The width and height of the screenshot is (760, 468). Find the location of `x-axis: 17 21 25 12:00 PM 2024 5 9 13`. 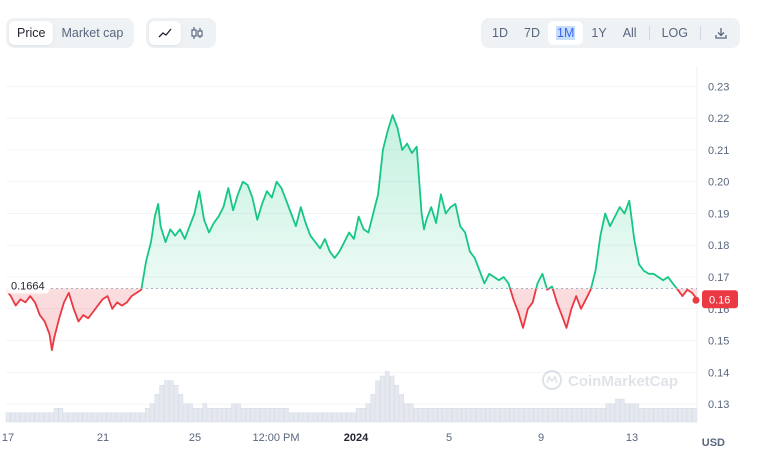

x-axis: 17 21 25 12:00 PM 2024 5 9 13 is located at coordinates (320, 438).